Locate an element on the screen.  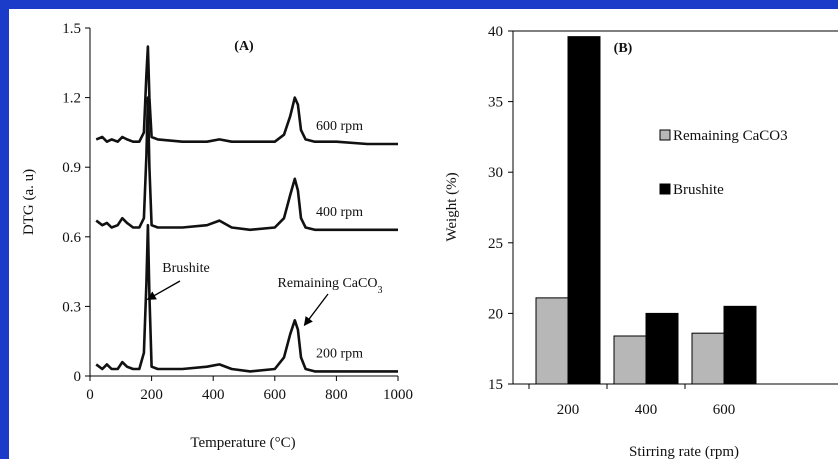
panel-b-y-tick-label: 35 is located at coordinates (495, 103).